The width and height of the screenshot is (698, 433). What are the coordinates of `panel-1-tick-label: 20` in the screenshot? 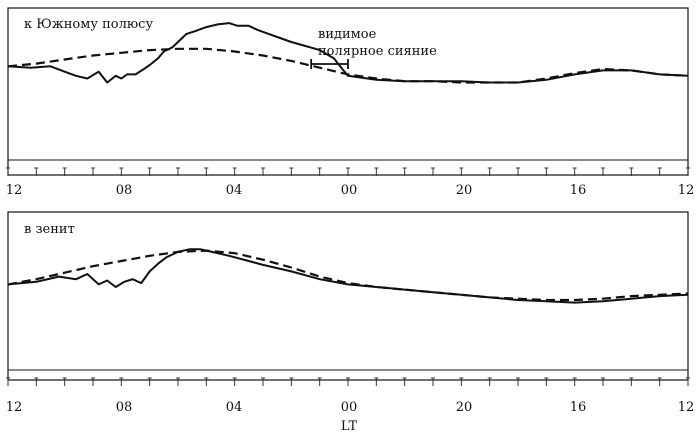 It's located at (464, 190).